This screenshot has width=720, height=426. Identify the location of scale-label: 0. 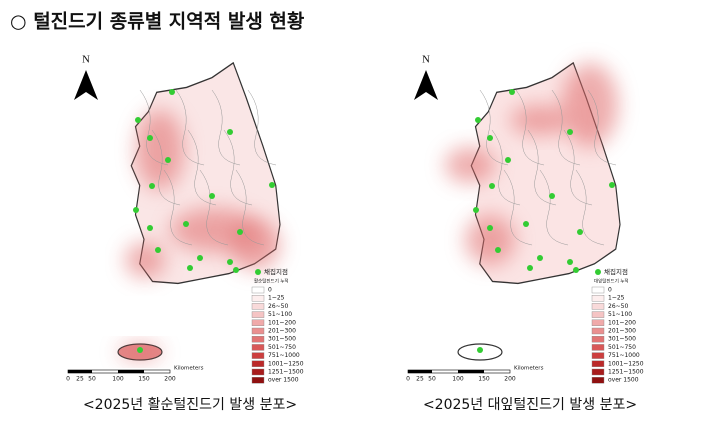
(408, 379).